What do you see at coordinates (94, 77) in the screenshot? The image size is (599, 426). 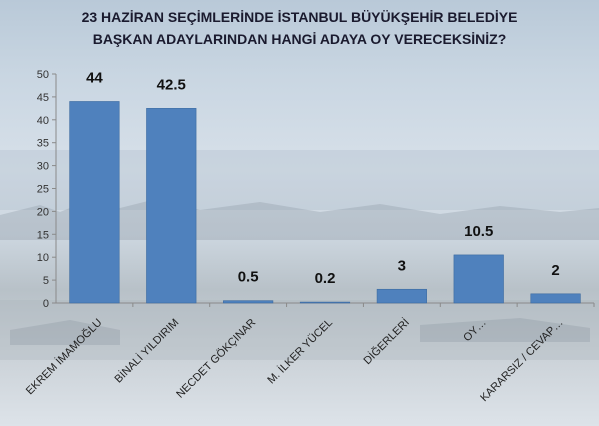 I see `data-label: 44` at bounding box center [94, 77].